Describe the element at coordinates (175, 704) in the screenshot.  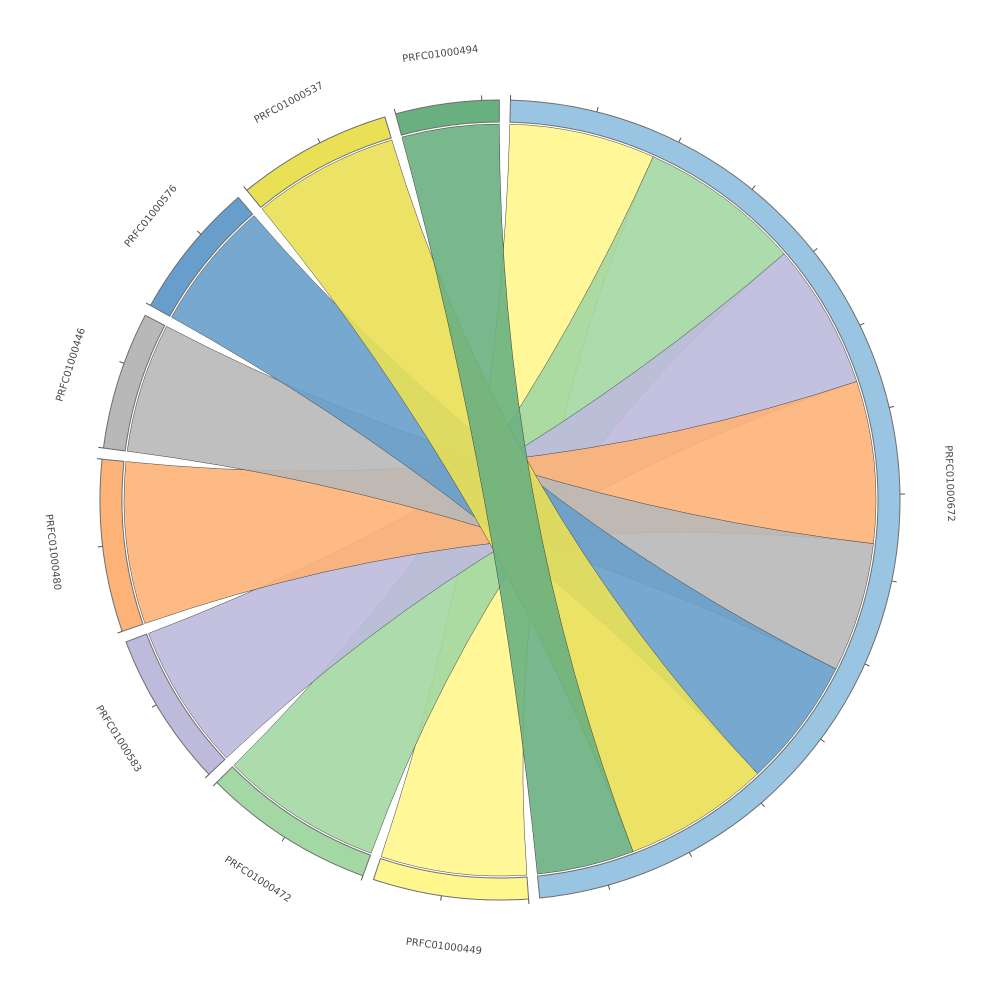
I see `group-arc-PRFC01000583` at that location.